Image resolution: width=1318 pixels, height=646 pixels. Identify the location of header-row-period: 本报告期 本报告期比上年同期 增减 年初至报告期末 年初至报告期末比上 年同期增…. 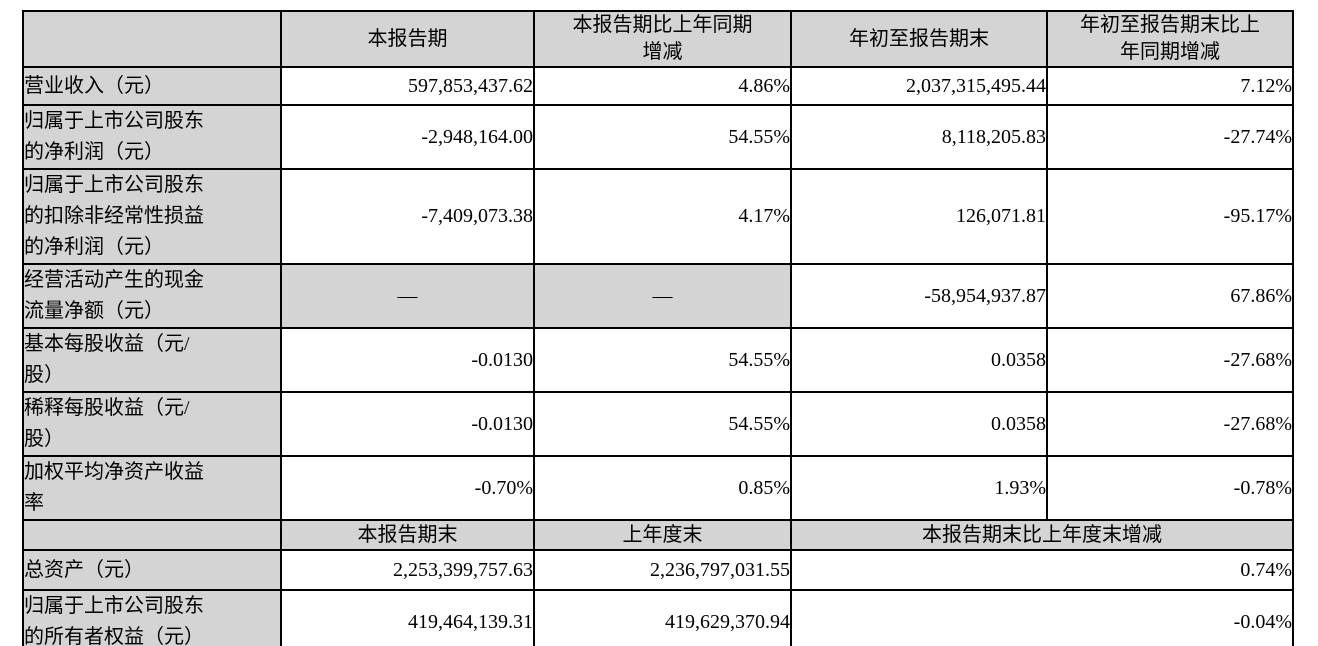
(658, 39).